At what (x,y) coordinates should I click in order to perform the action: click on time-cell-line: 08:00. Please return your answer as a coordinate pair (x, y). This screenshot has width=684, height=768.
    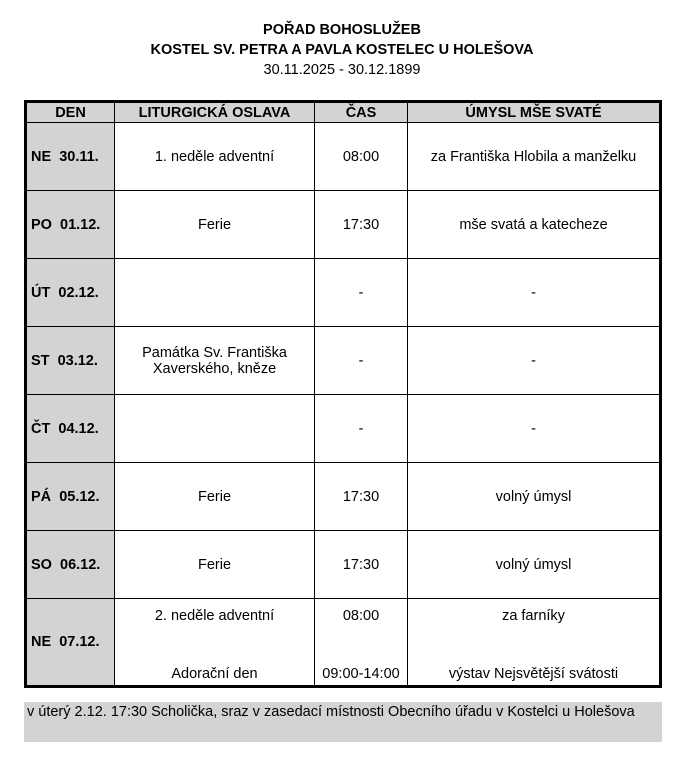
    Looking at the image, I should click on (361, 616).